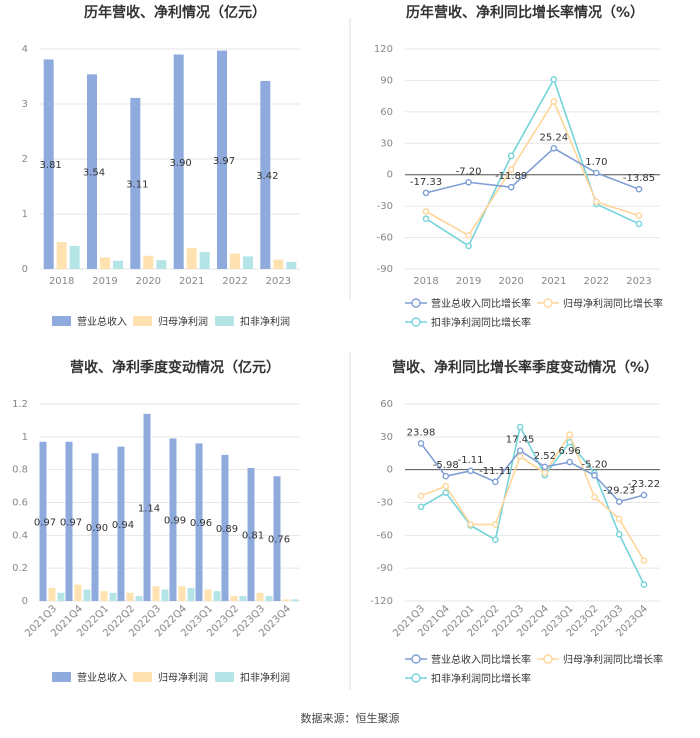 The image size is (700, 738). I want to click on x-tick-label: 2019, so click(104, 281).